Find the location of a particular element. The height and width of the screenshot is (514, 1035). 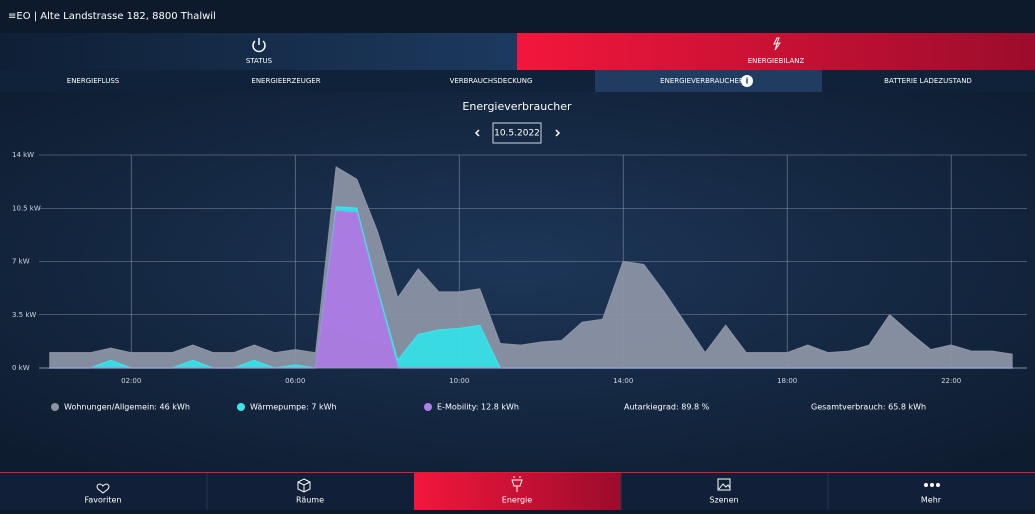

info-icon is located at coordinates (747, 81).